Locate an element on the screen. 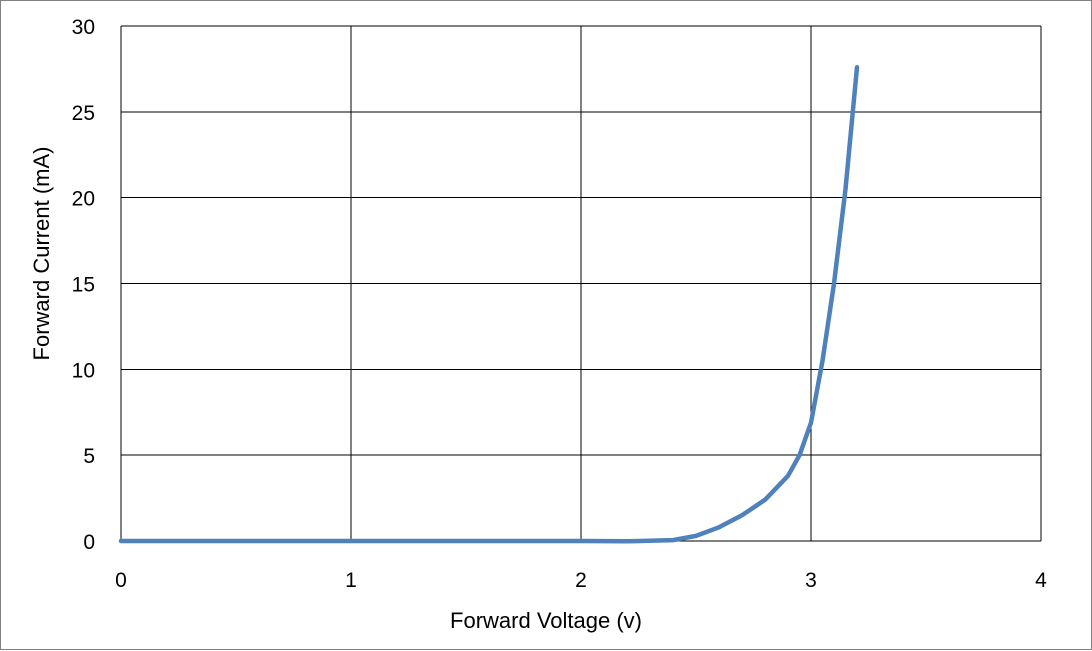 The image size is (1092, 651). x-tick-labels: 0 1 2 3 4 is located at coordinates (581, 580).